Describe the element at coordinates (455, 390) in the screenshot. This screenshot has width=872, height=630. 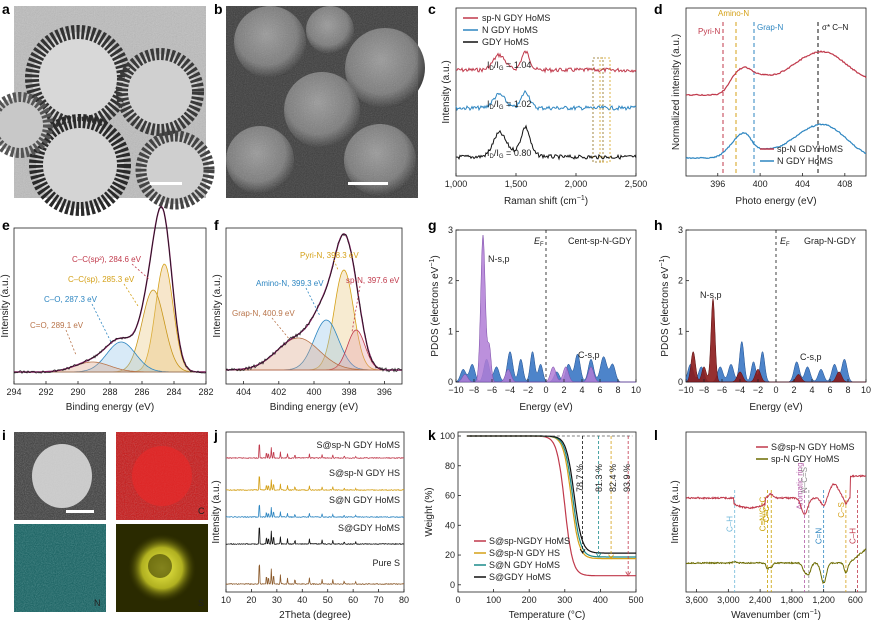
I see `g-xtick-0: −10` at that location.